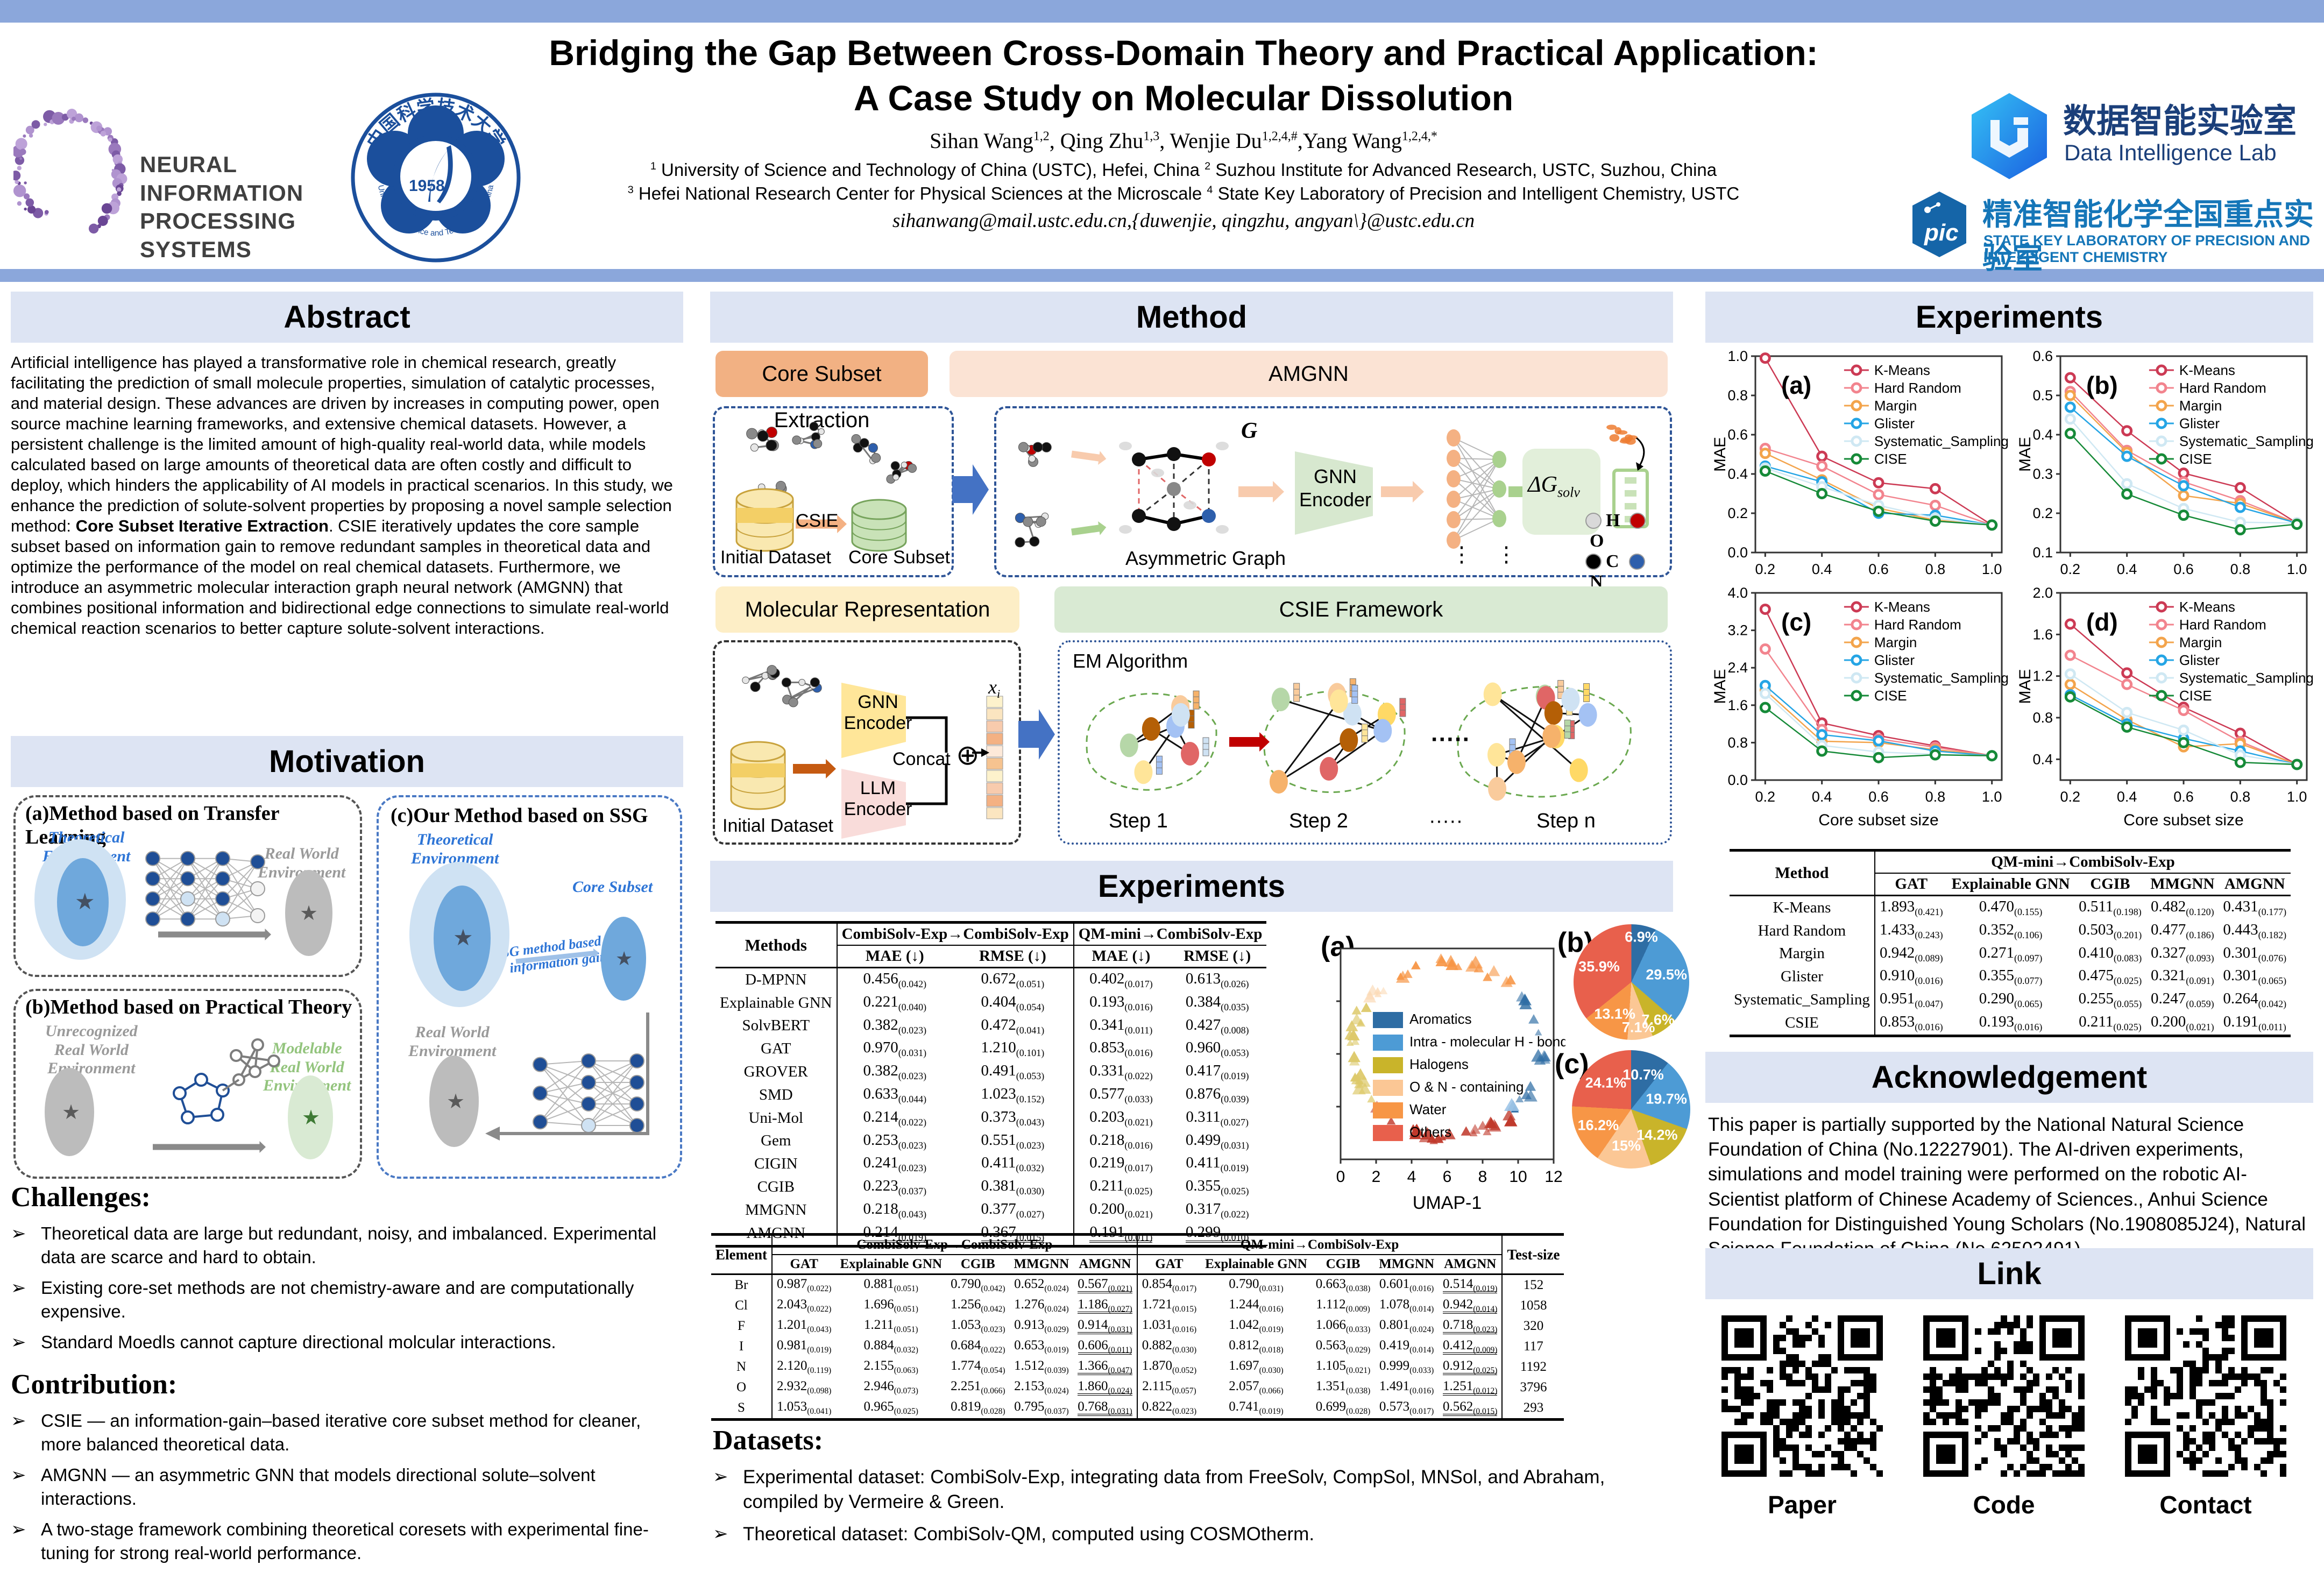  What do you see at coordinates (2042, 593) in the screenshot?
I see `svg-text: 2.0` at bounding box center [2042, 593].